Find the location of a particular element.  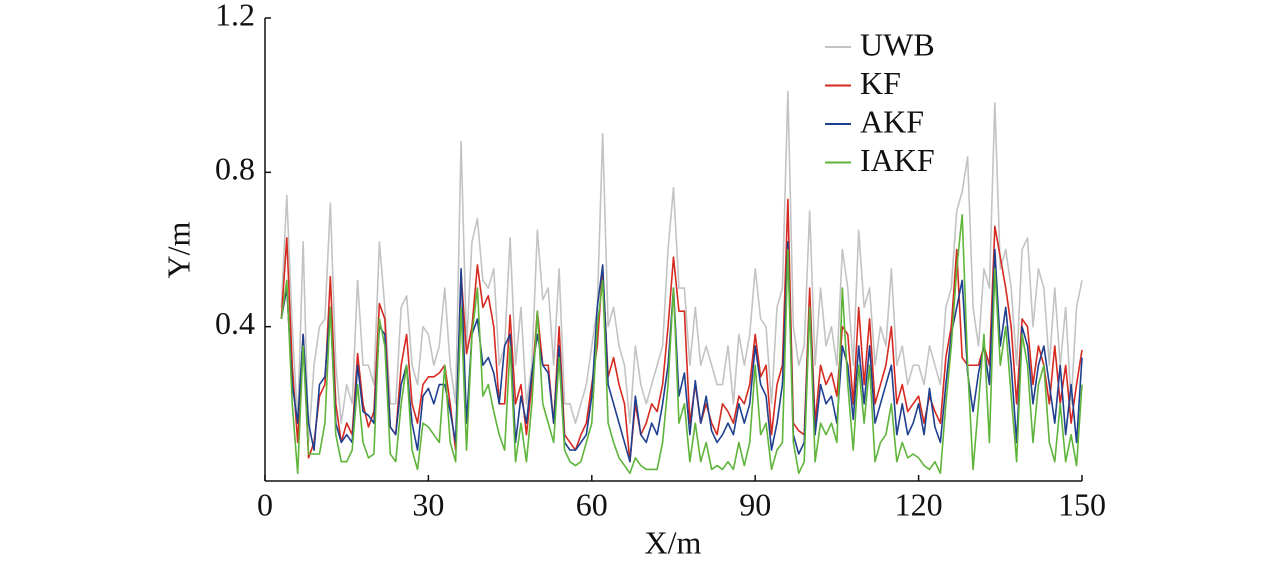

legend-label: UWB is located at coordinates (897, 44).